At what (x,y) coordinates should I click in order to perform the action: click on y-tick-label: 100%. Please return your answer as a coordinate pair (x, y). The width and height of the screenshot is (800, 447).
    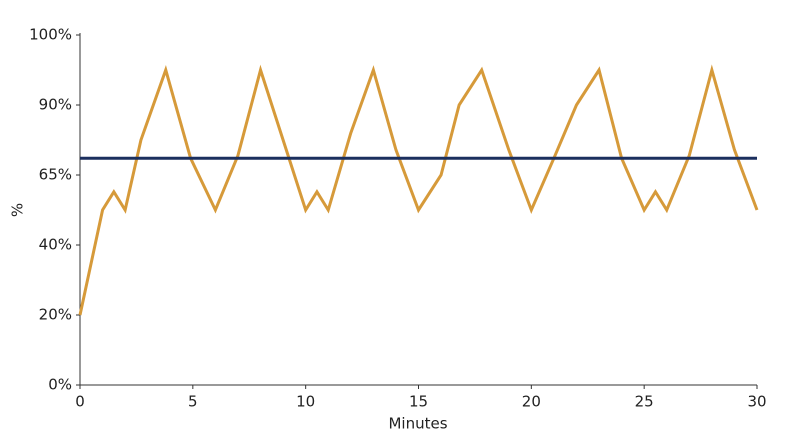
    Looking at the image, I should click on (50, 35).